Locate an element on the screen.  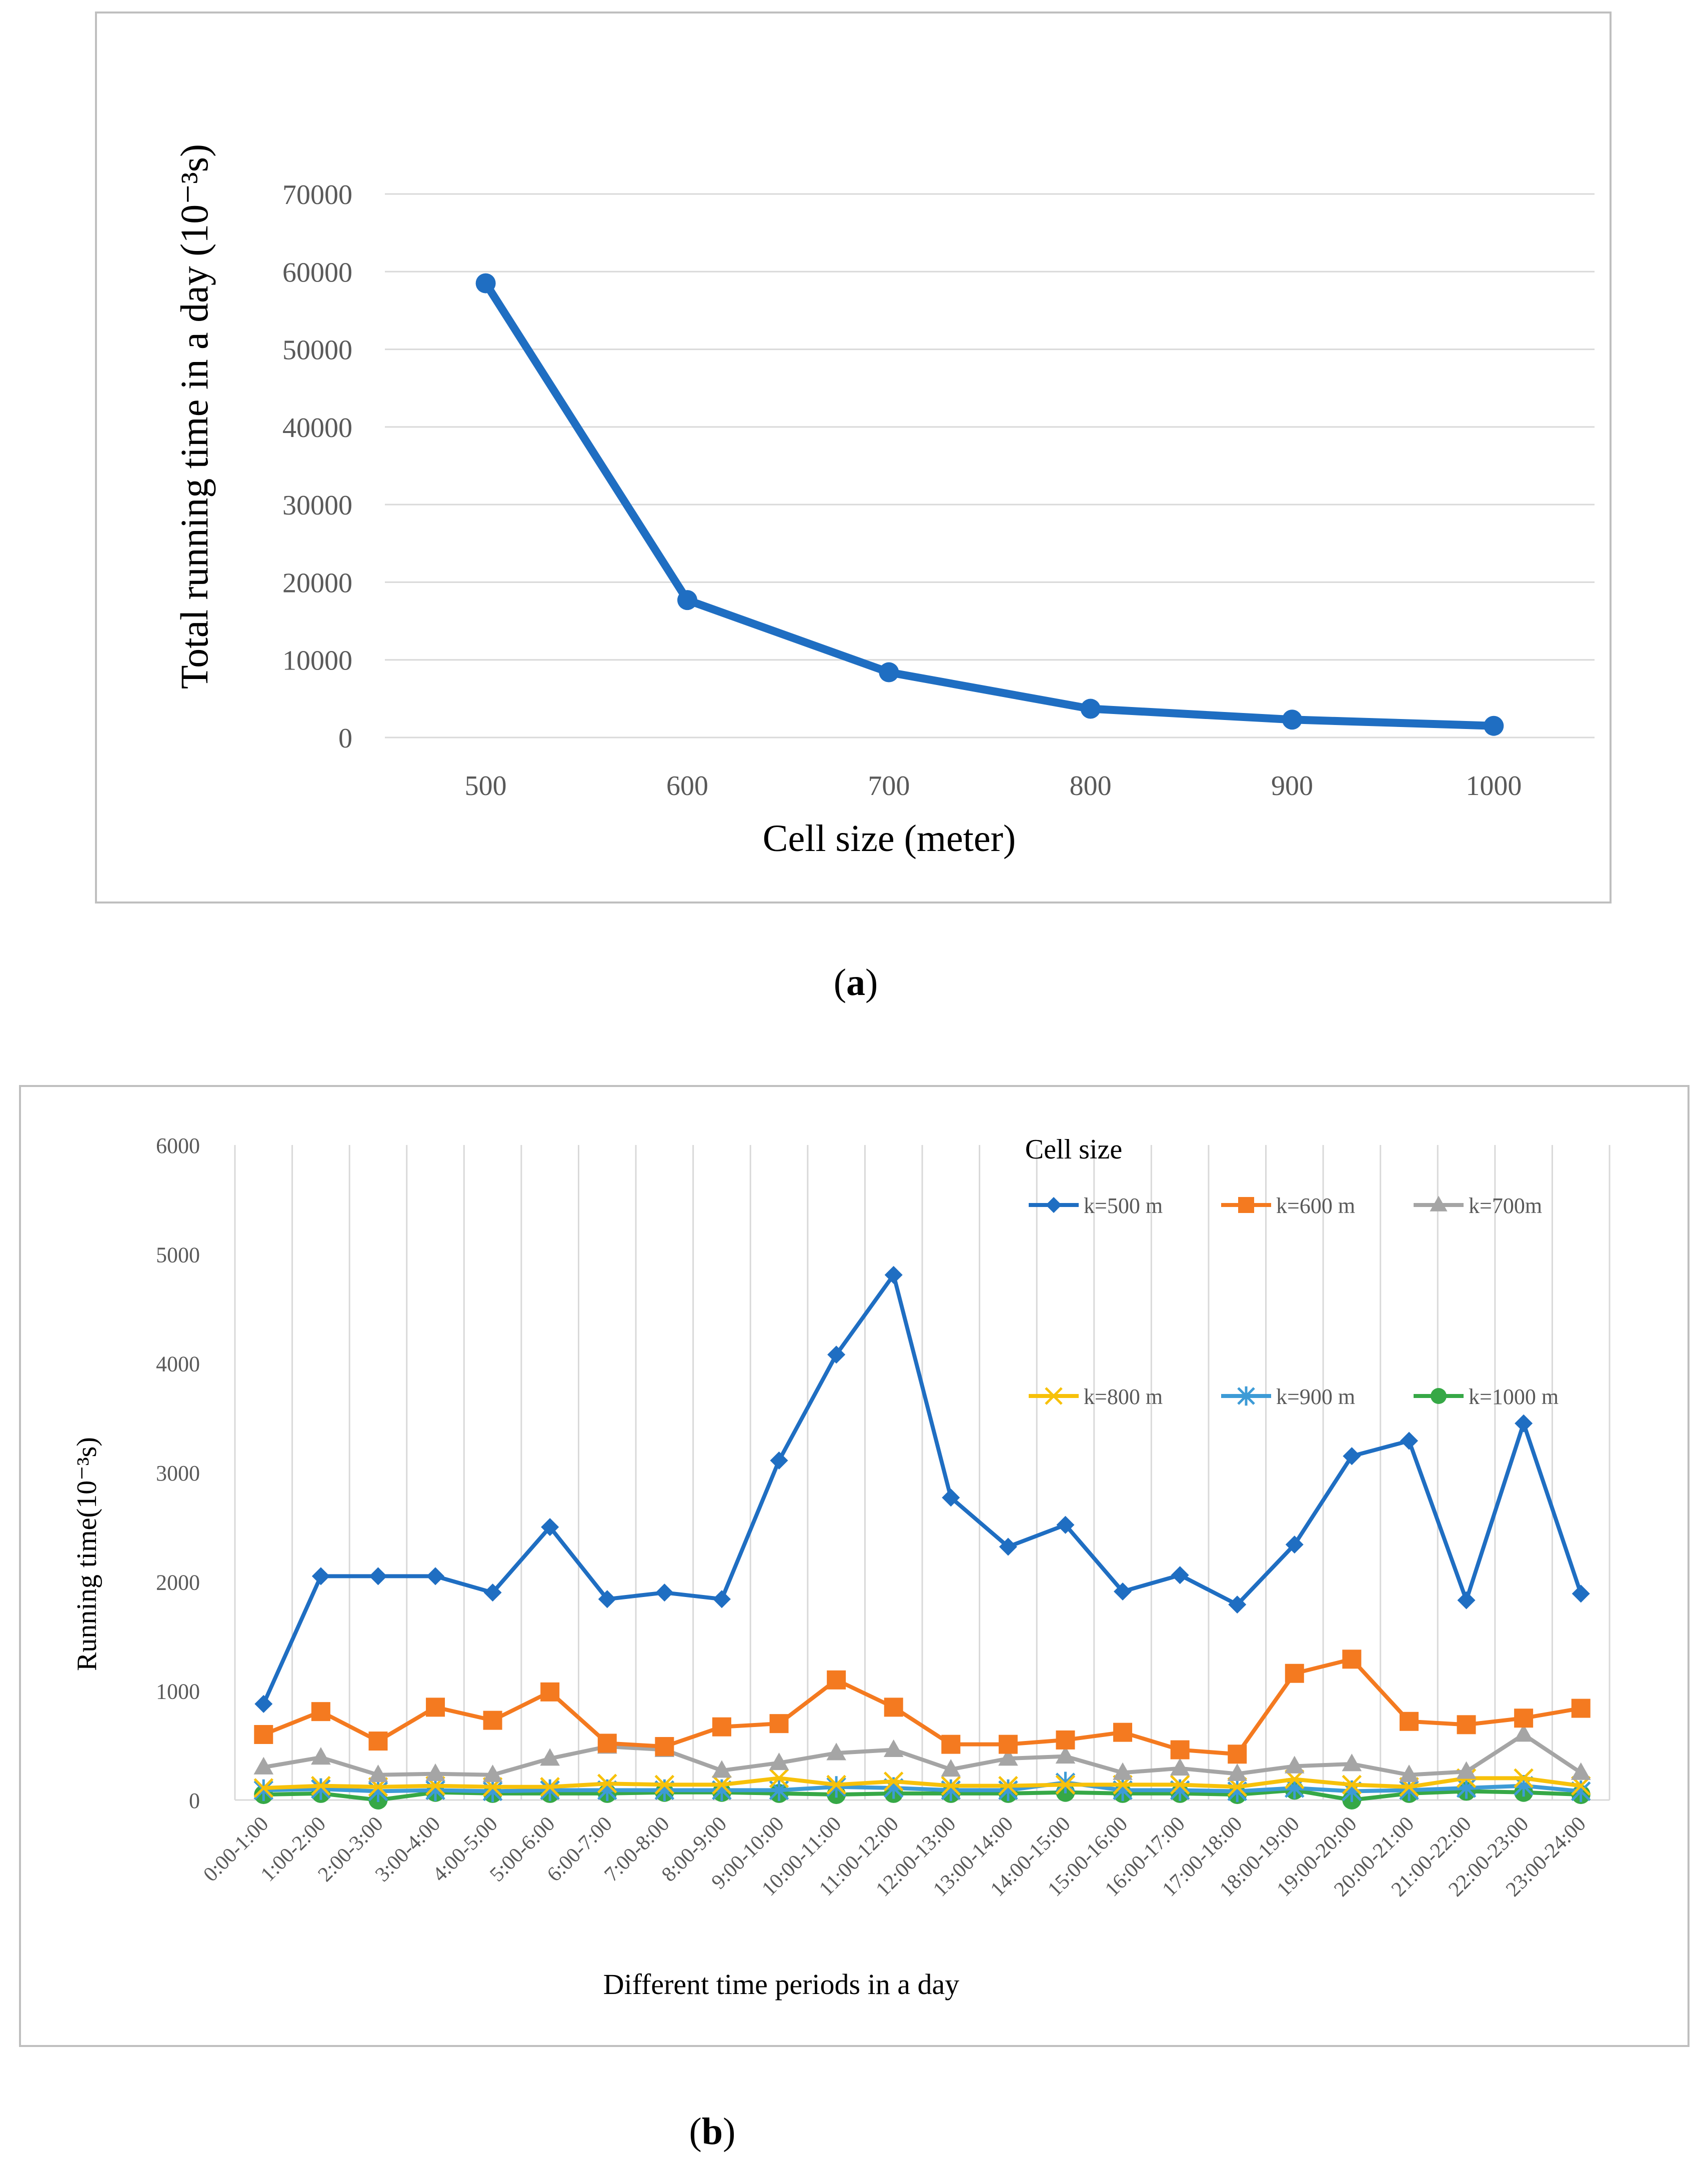
chart-b-legend-label: k=900 m is located at coordinates (1315, 1396).